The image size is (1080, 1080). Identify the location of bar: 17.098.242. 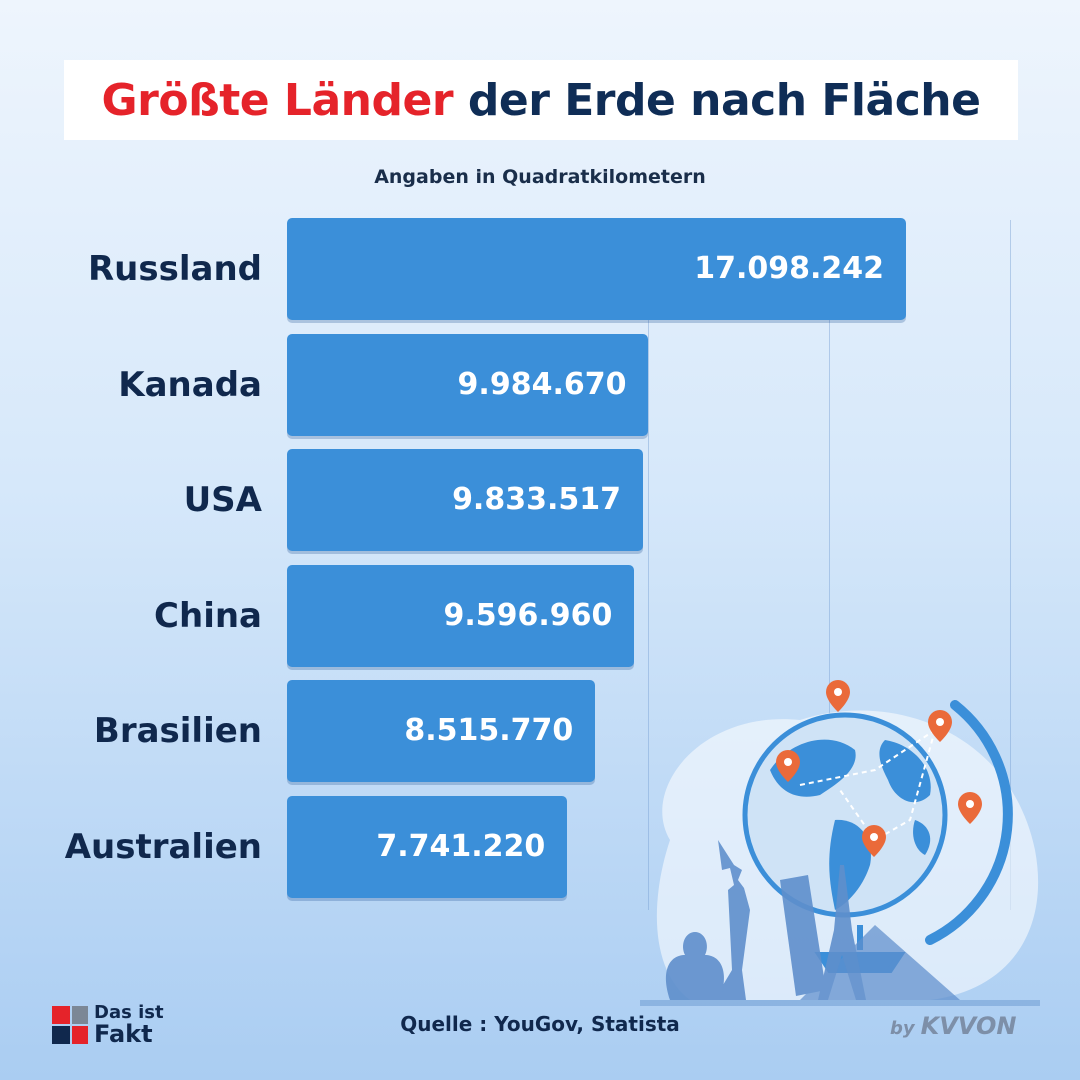
(596, 269).